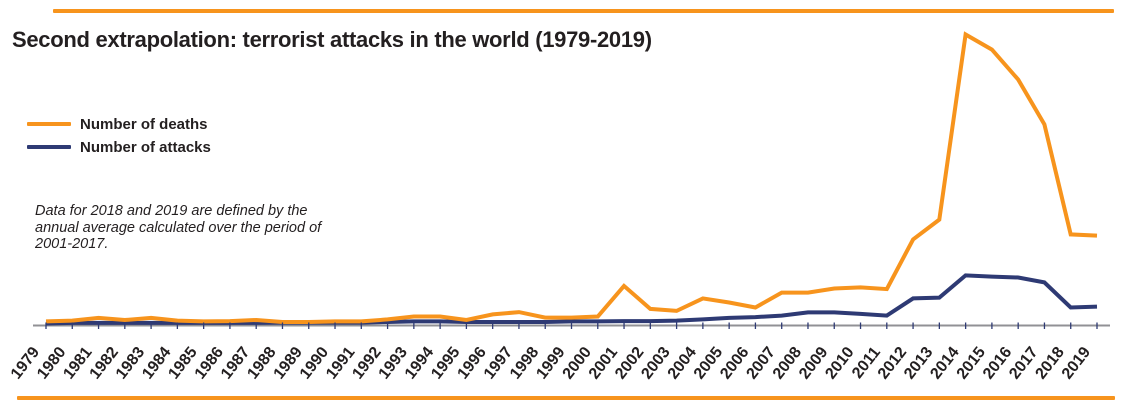 This screenshot has height=406, width=1128. What do you see at coordinates (25, 363) in the screenshot?
I see `x-tick-label: 1979` at bounding box center [25, 363].